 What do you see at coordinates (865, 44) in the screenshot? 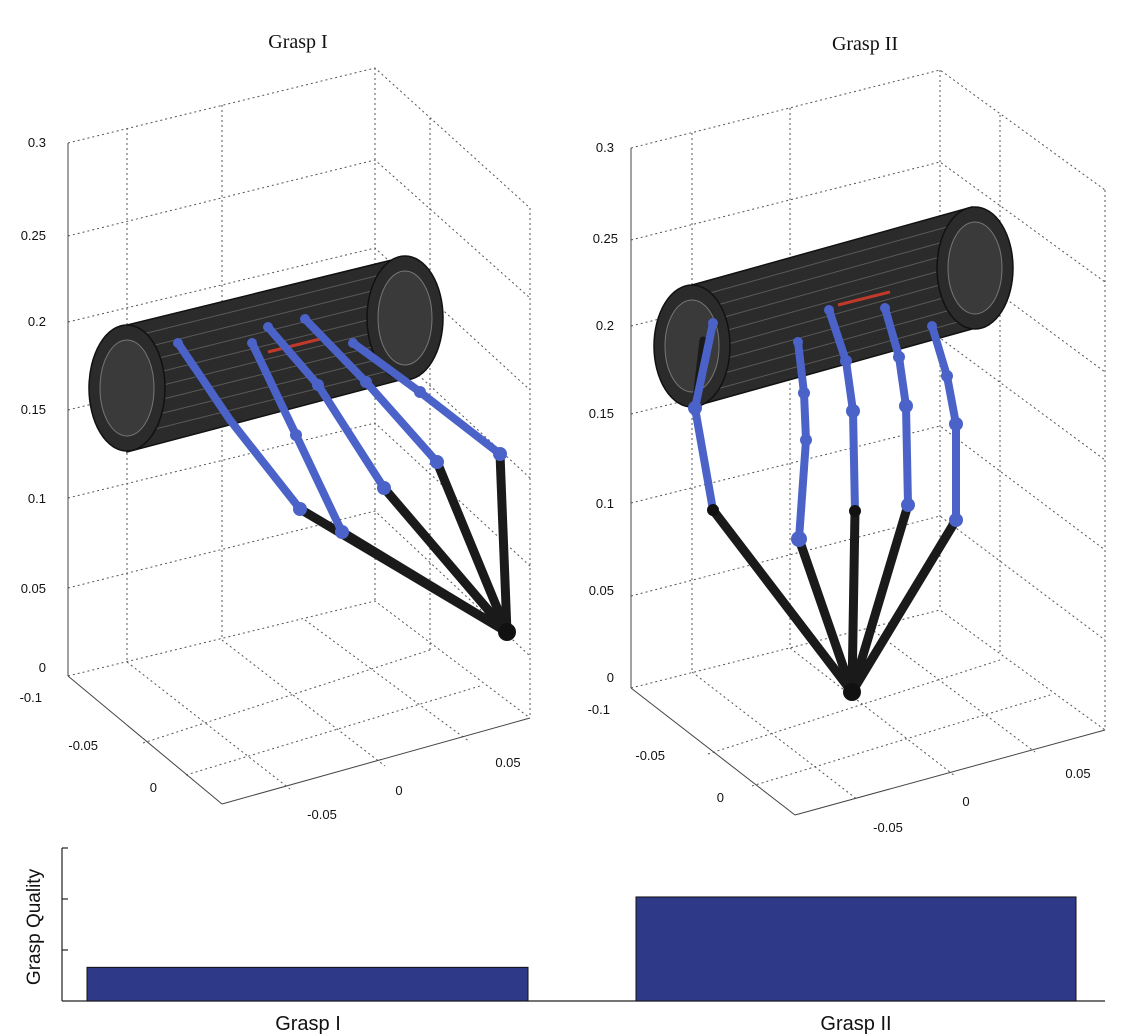
I see `panel-title: Grasp II` at bounding box center [865, 44].